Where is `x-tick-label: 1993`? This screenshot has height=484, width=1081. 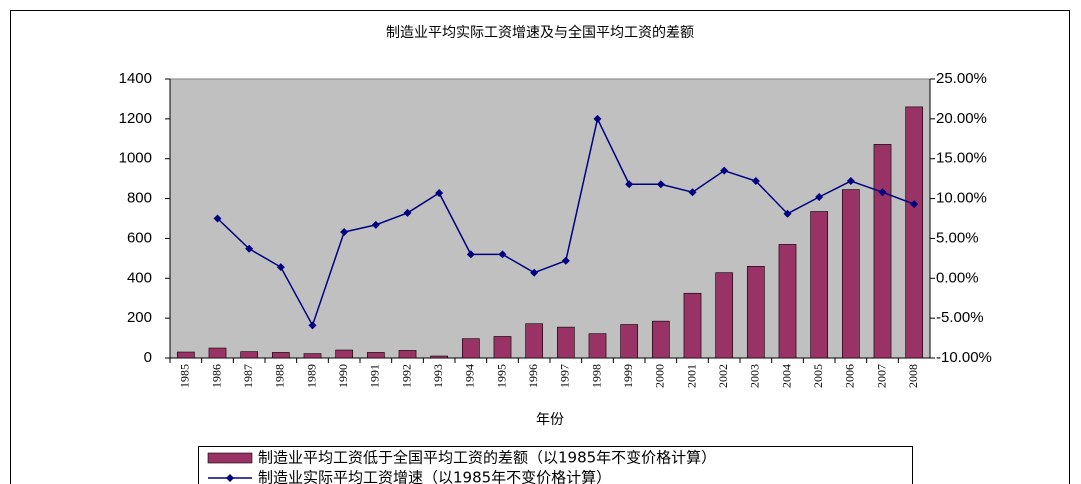 x-tick-label: 1993 is located at coordinates (438, 376).